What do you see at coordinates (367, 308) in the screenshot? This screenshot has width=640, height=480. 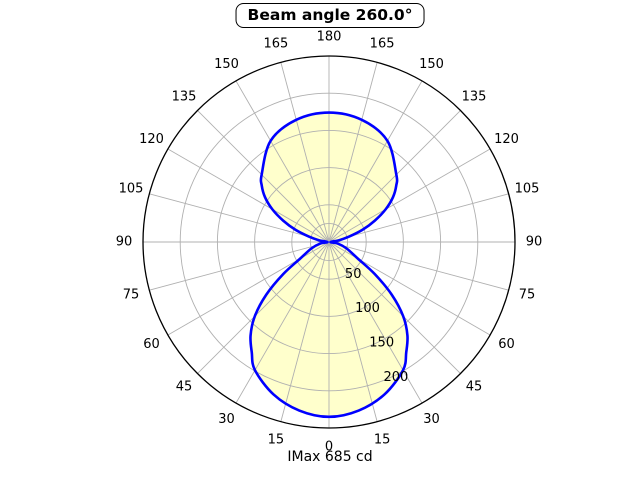 I see `radius-tick-label: 100` at bounding box center [367, 308].